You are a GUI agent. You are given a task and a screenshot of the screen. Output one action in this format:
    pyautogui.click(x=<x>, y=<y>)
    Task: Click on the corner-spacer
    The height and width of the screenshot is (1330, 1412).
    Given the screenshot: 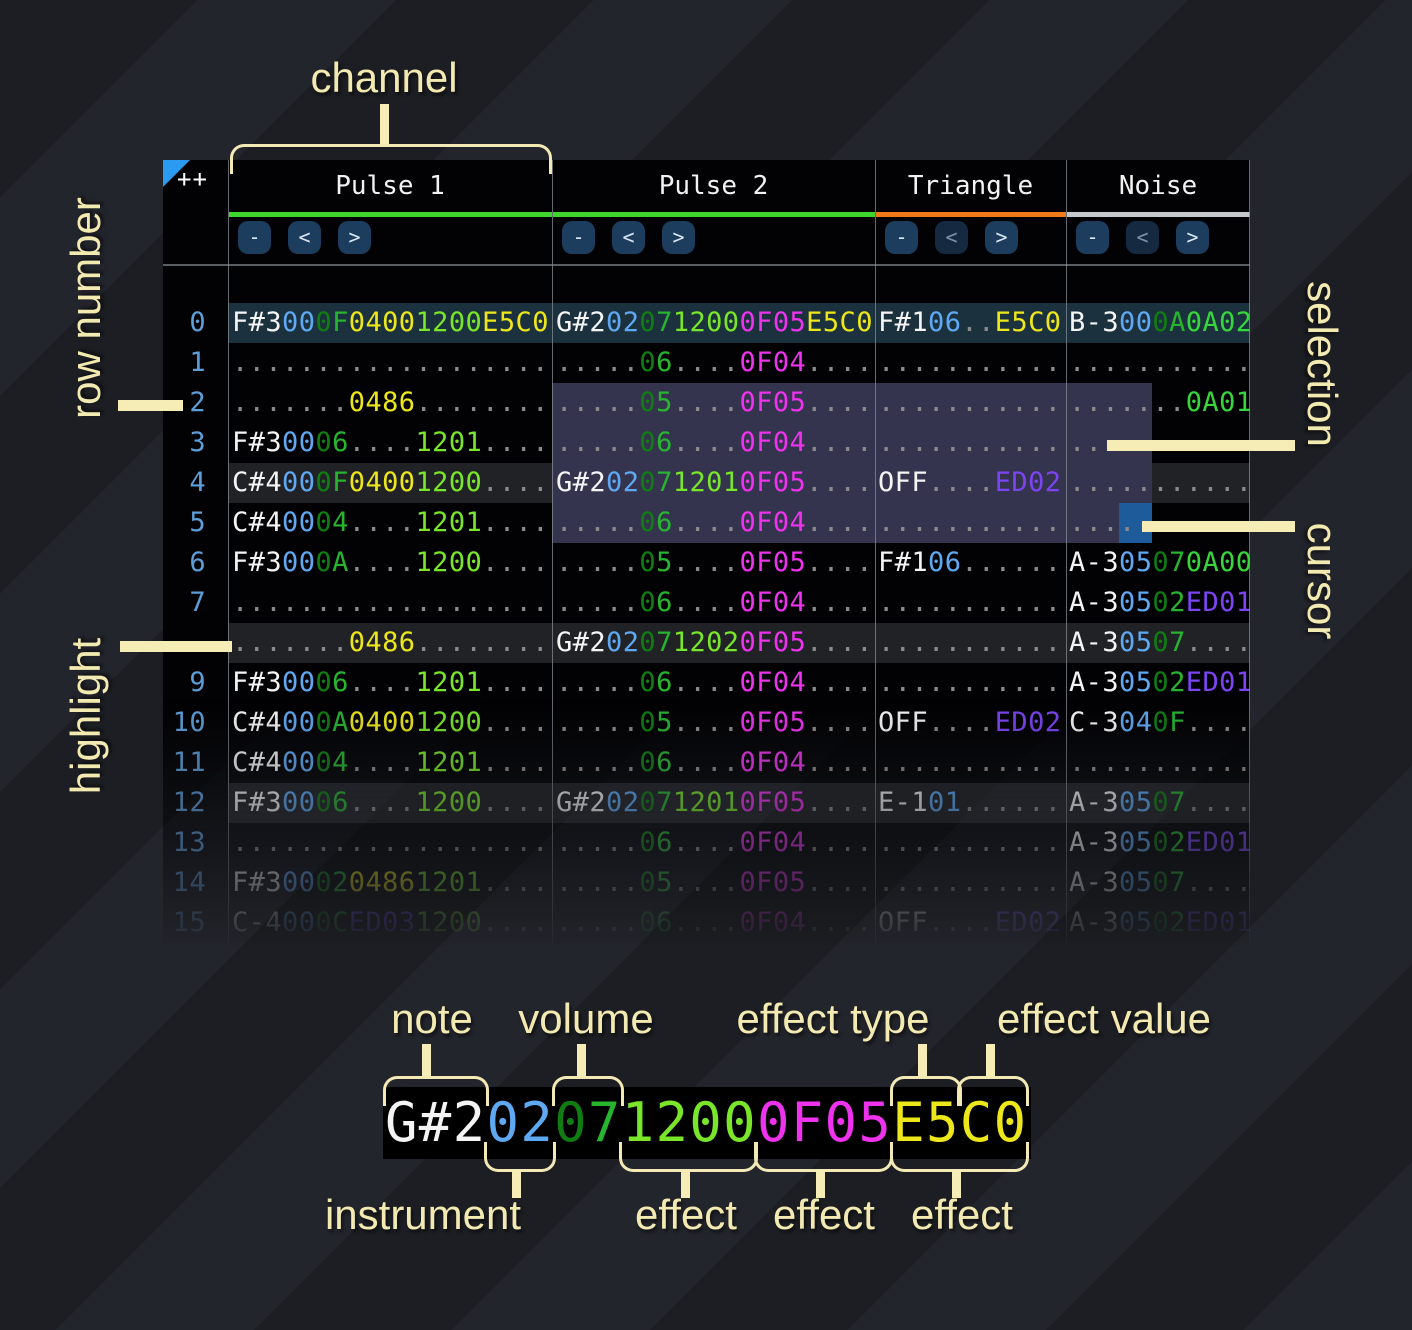 What is the action you would take?
    pyautogui.click(x=195, y=237)
    